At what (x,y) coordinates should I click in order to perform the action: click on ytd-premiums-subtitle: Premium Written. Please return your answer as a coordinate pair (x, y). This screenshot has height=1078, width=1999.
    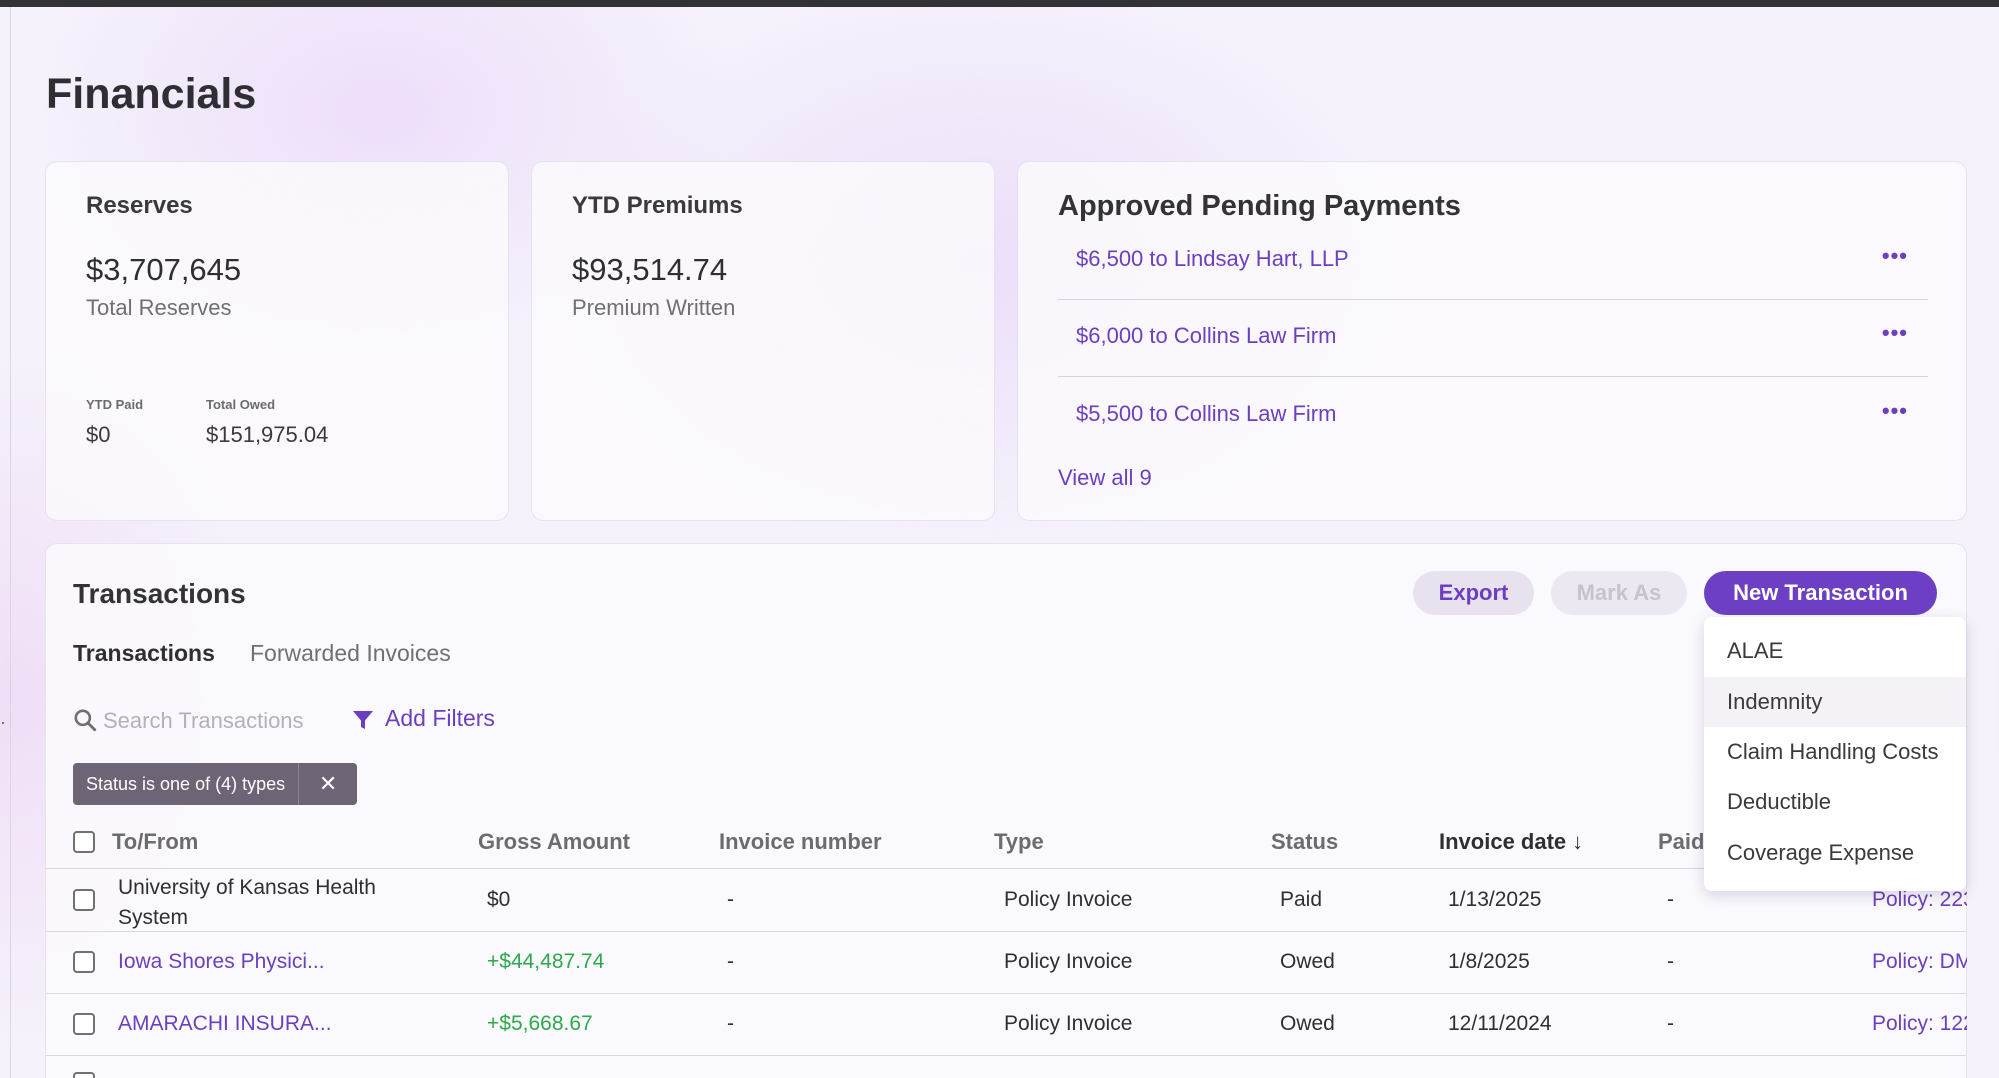
    Looking at the image, I should click on (654, 307).